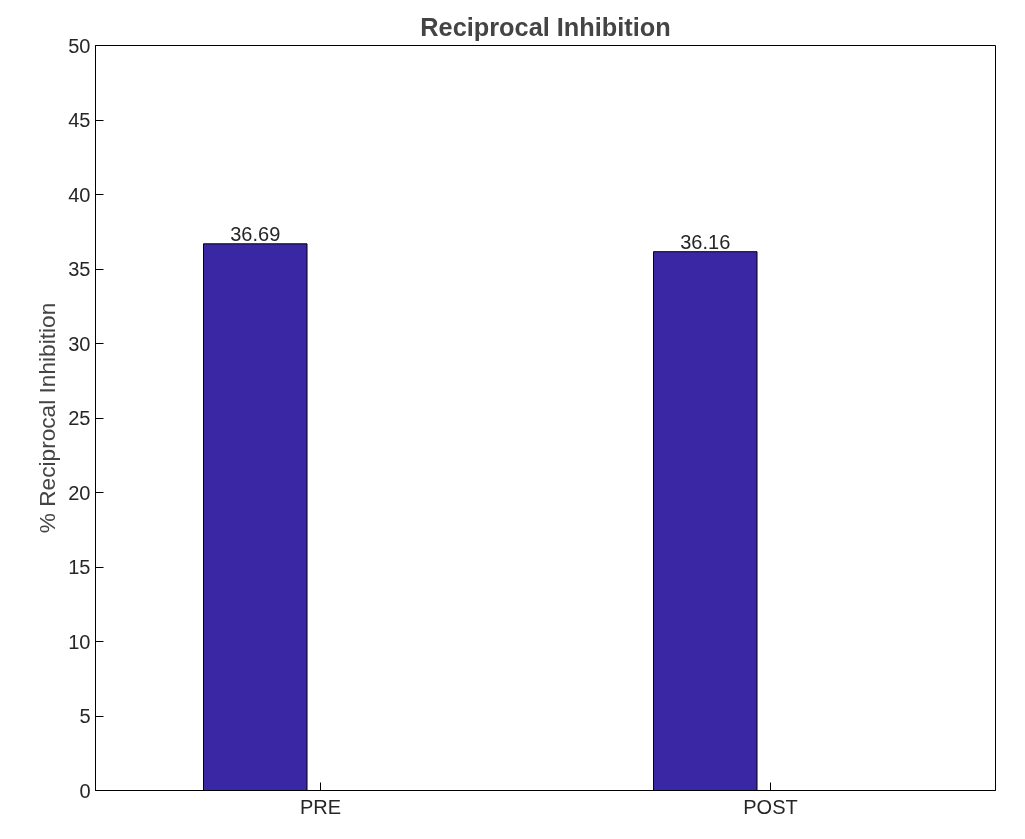  I want to click on x-tick-label: PRE, so click(320, 806).